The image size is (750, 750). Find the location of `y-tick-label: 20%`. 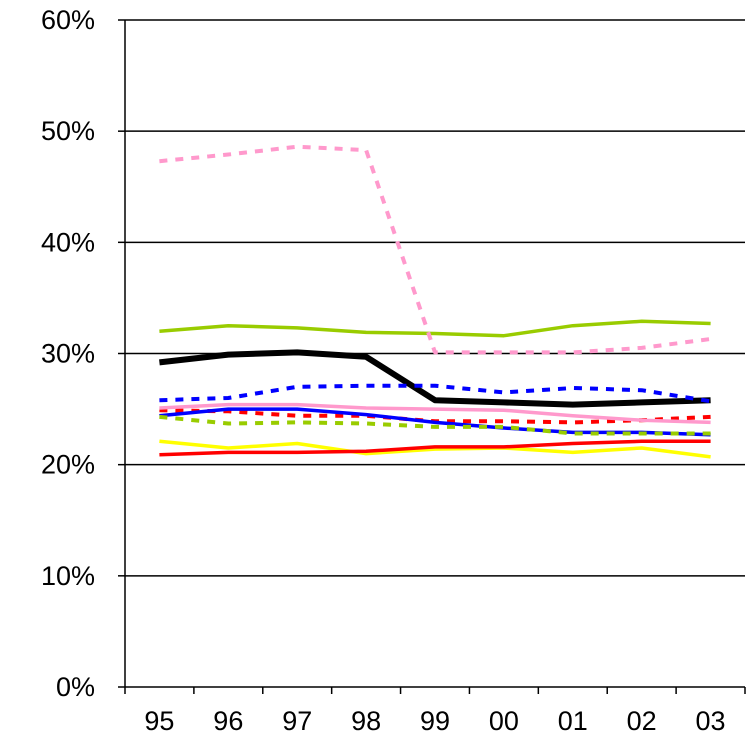

y-tick-label: 20% is located at coordinates (68, 465).